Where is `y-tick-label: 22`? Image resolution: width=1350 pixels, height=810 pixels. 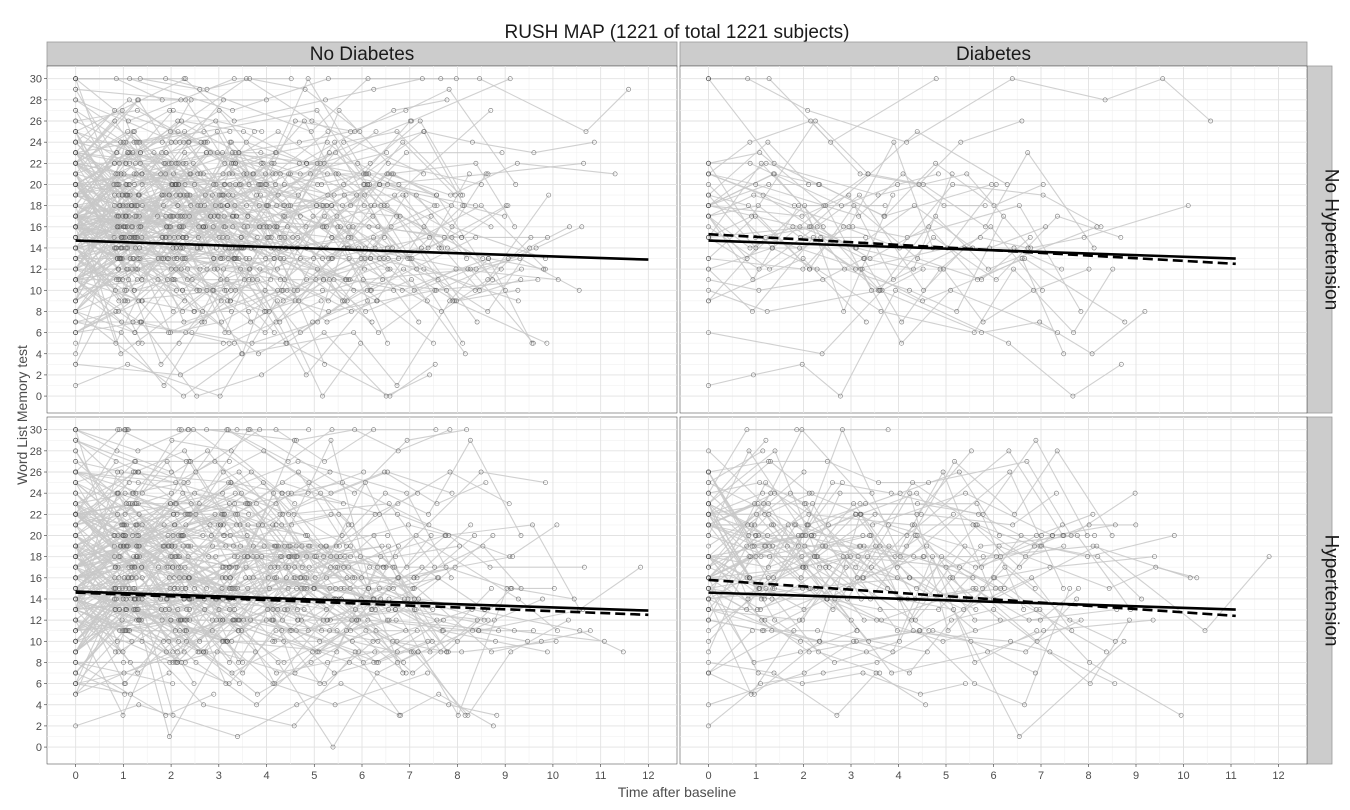 y-tick-label: 22 is located at coordinates (36, 515).